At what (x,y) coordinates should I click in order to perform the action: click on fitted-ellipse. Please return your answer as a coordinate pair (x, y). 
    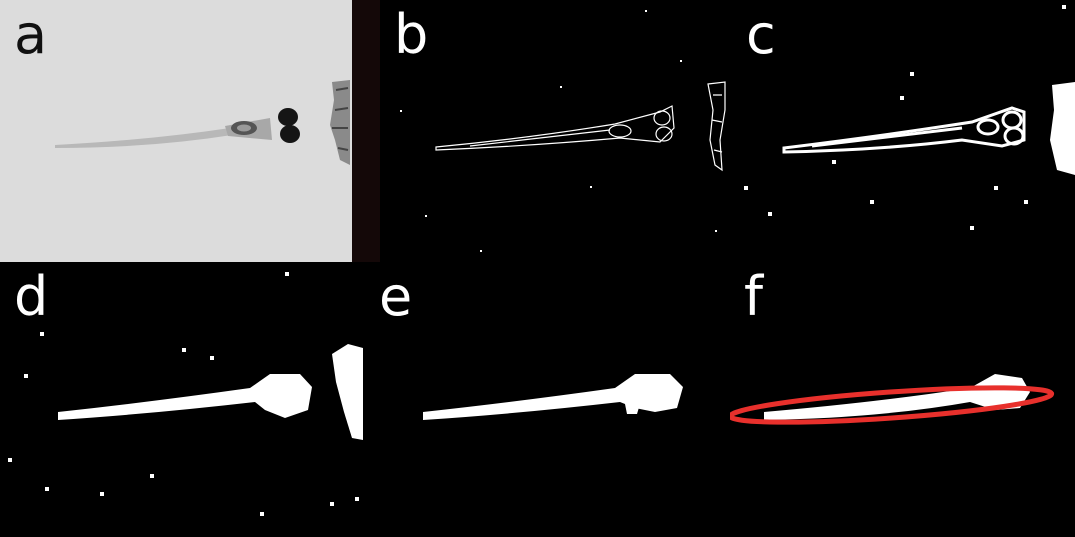
    Looking at the image, I should click on (892, 405).